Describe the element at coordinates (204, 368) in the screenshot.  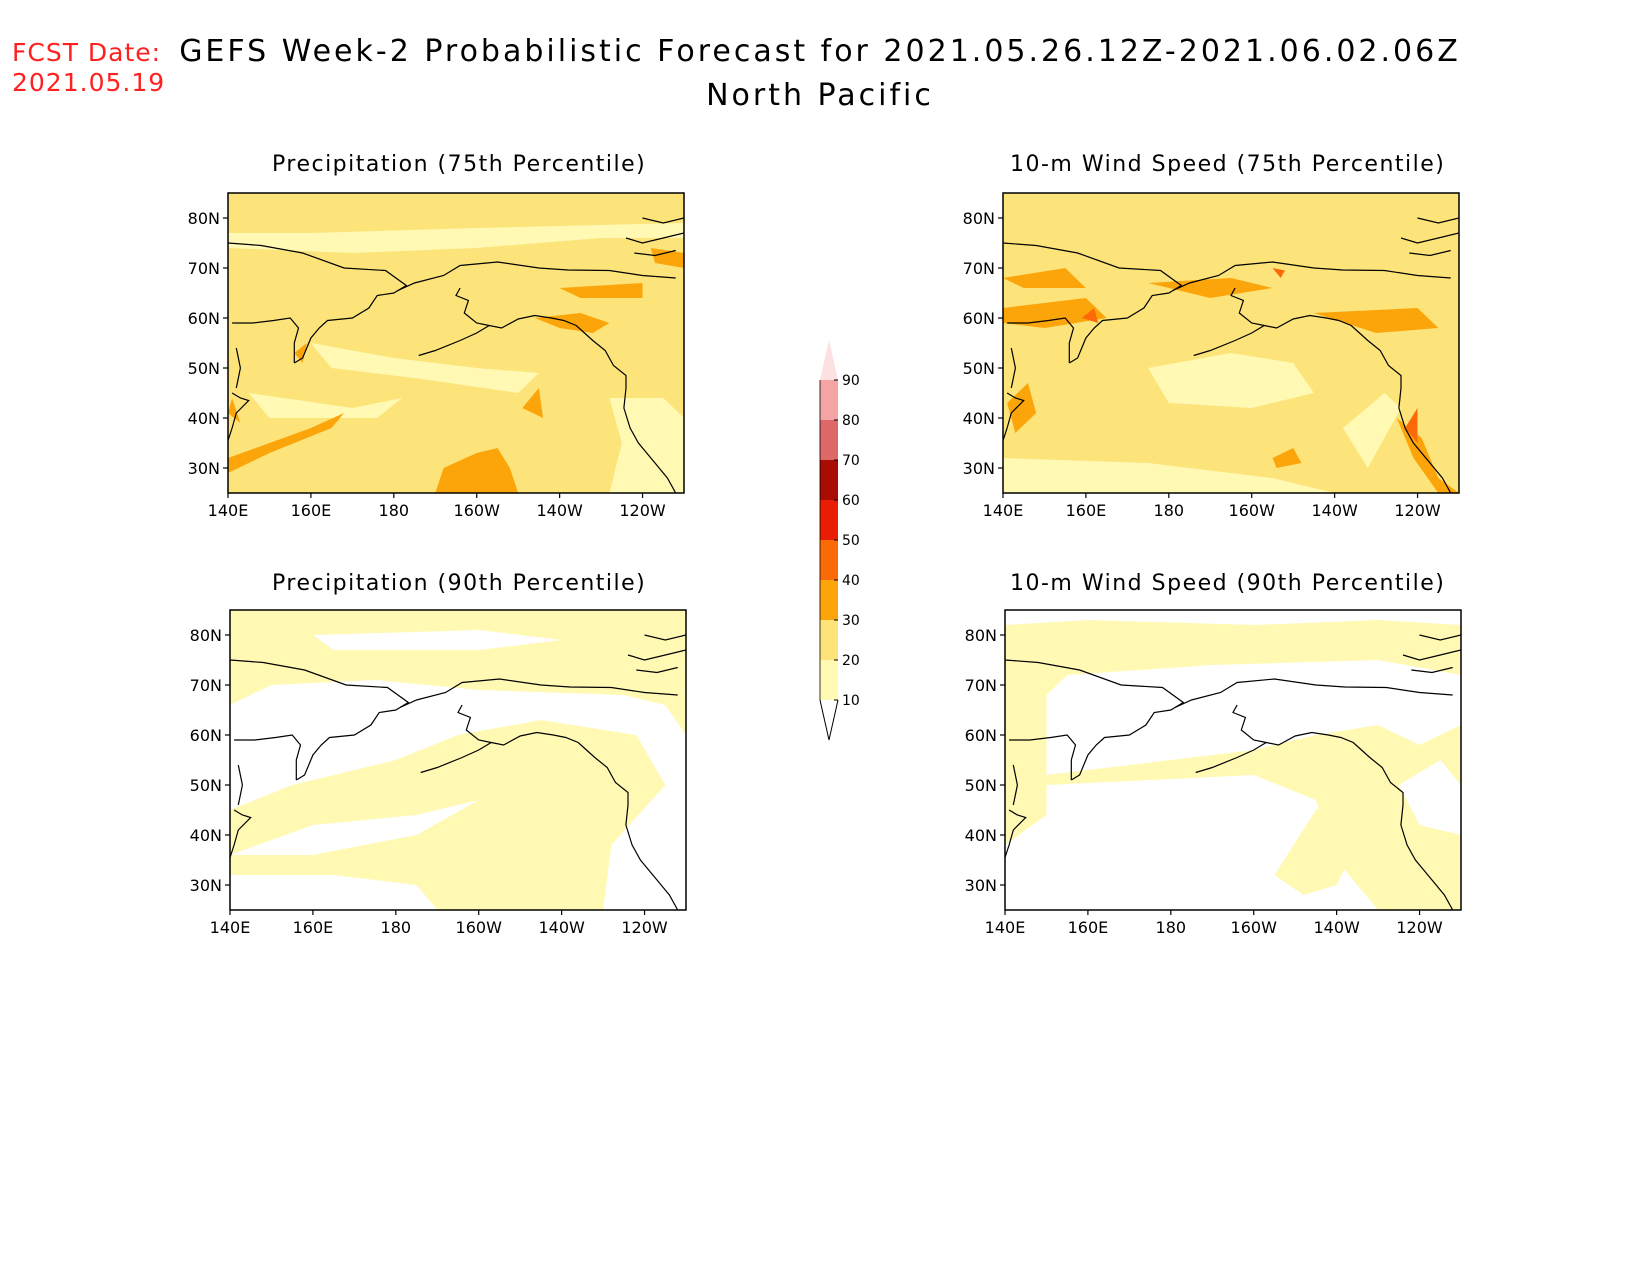
I see `lat-tick-label: 50N` at that location.